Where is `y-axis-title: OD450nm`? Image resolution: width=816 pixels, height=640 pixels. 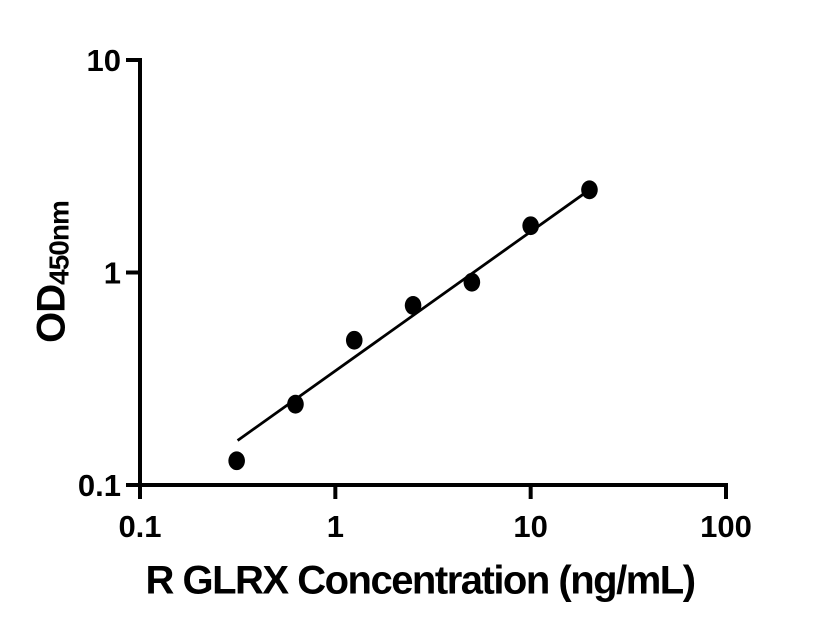
y-axis-title: OD450nm is located at coordinates (52, 272).